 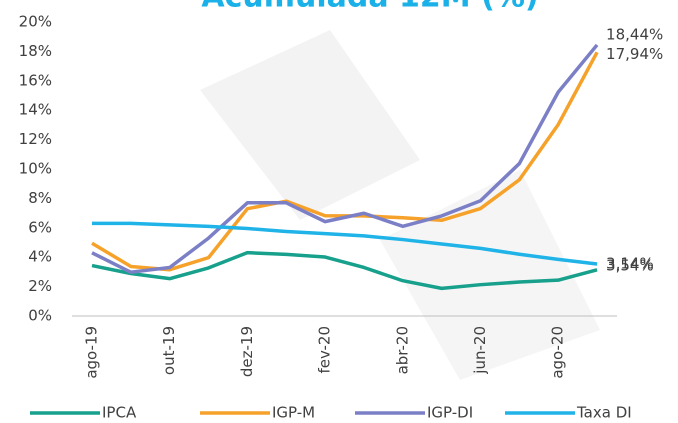 I want to click on x-tick-label: abr-20, so click(x=402, y=350).